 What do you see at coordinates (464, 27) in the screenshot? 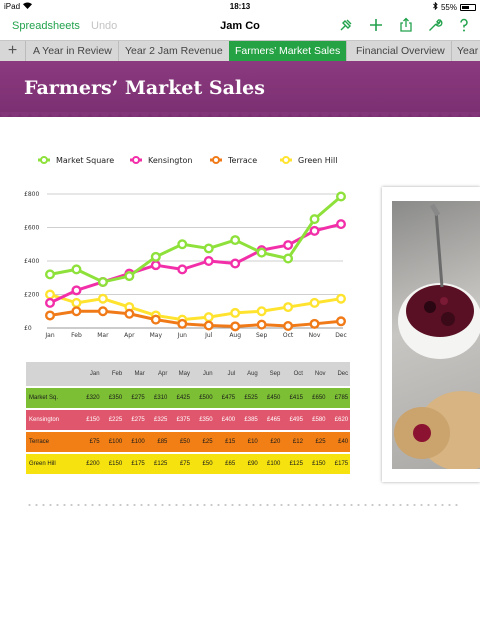
I see `help-icon` at bounding box center [464, 27].